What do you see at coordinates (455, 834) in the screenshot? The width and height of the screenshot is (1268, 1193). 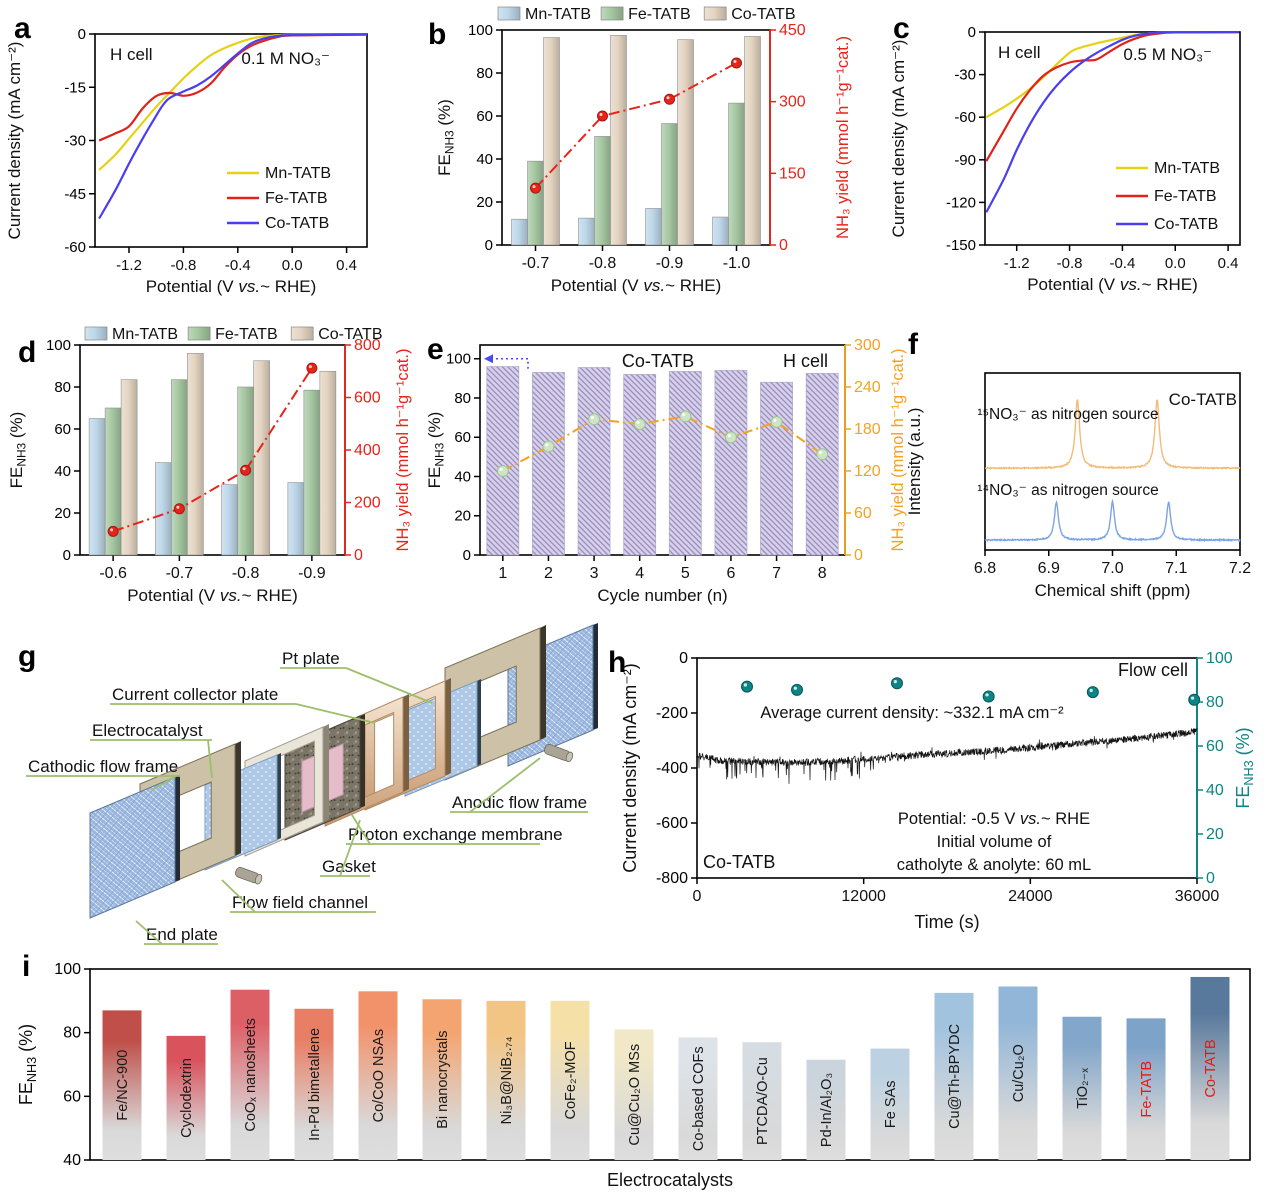 I see `diagram-label-proton-exchange-membrane: Proton exchange membrane` at bounding box center [455, 834].